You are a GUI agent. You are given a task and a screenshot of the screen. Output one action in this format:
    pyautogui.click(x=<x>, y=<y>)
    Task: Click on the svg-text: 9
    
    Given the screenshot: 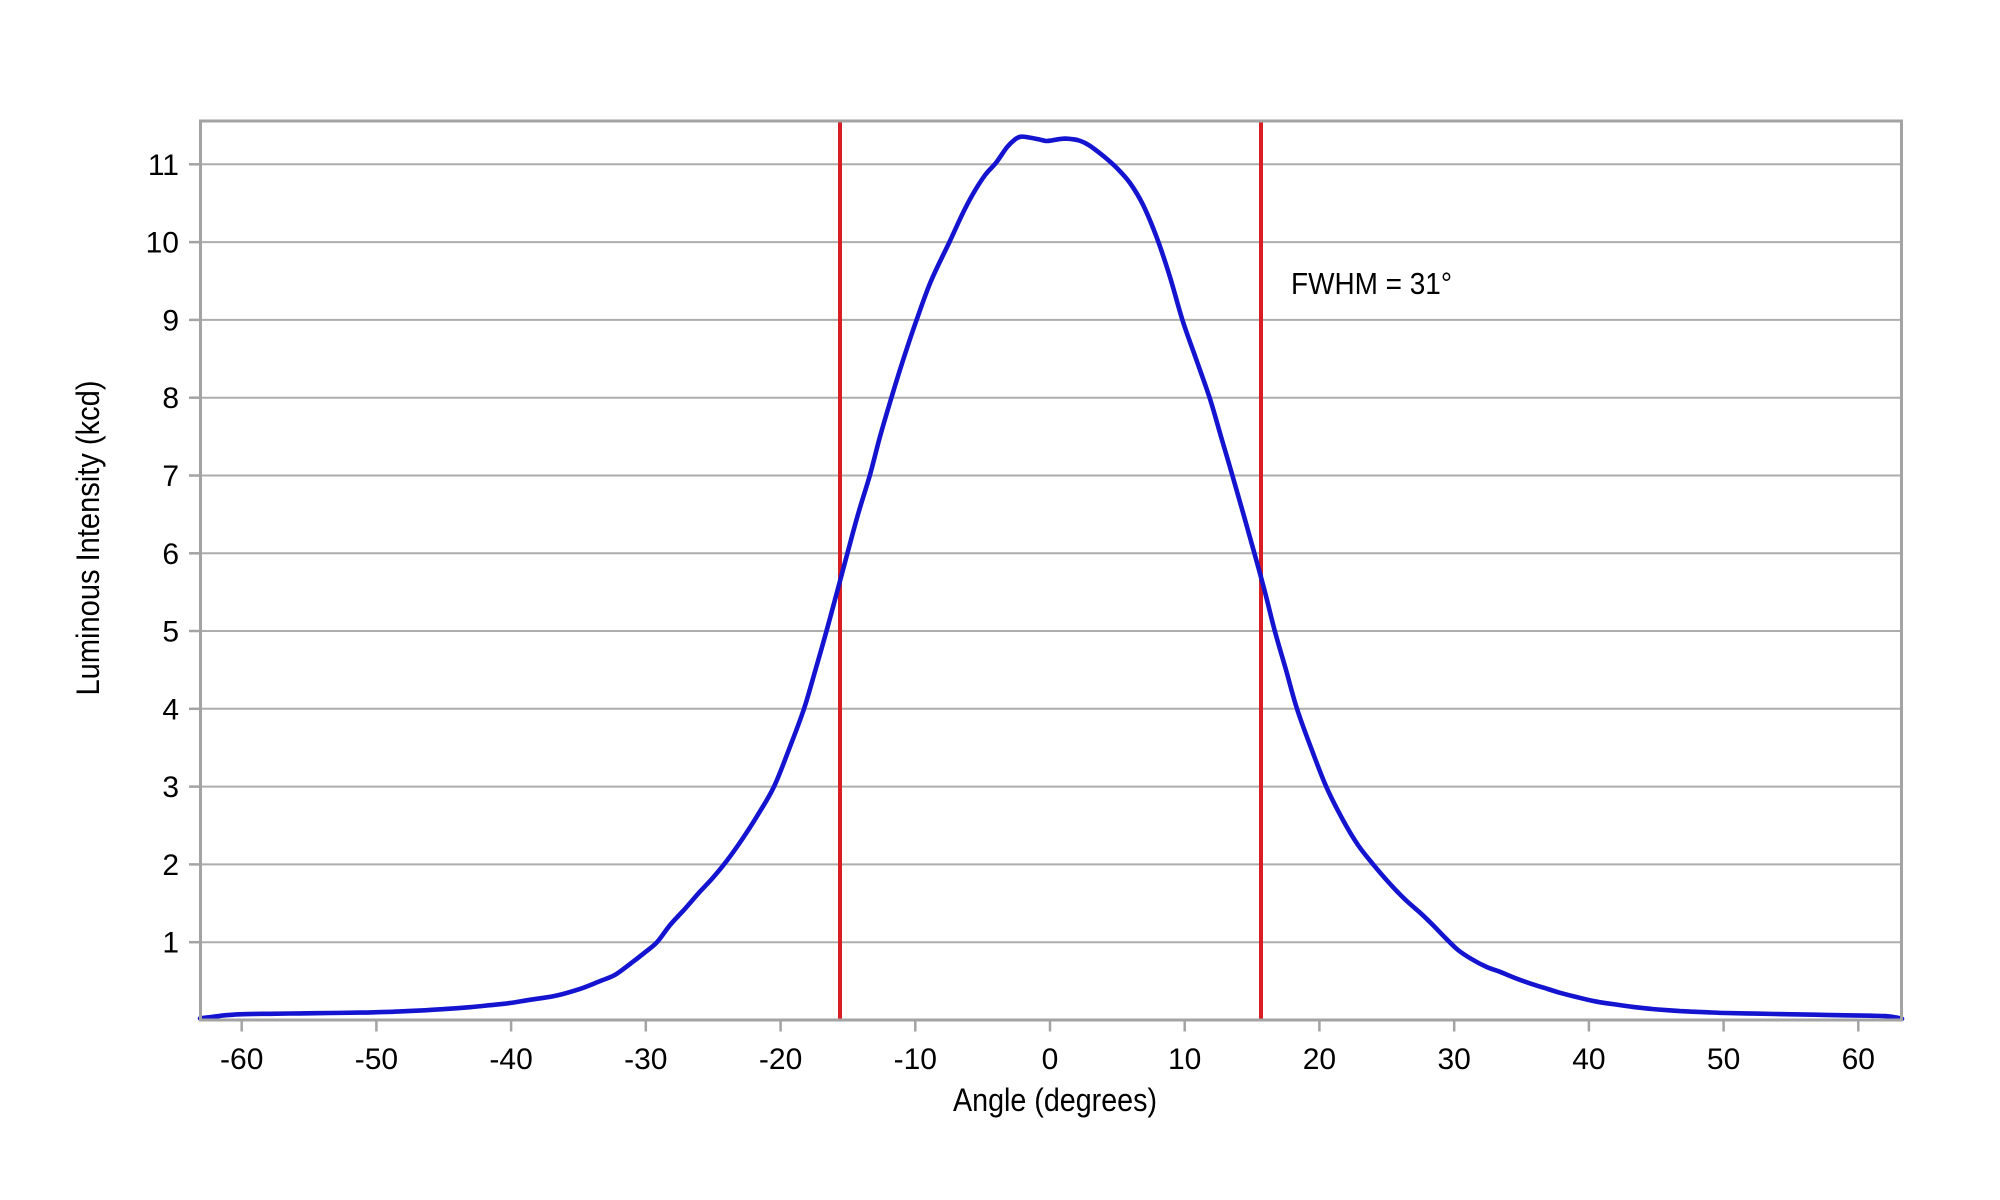 What is the action you would take?
    pyautogui.click(x=170, y=320)
    